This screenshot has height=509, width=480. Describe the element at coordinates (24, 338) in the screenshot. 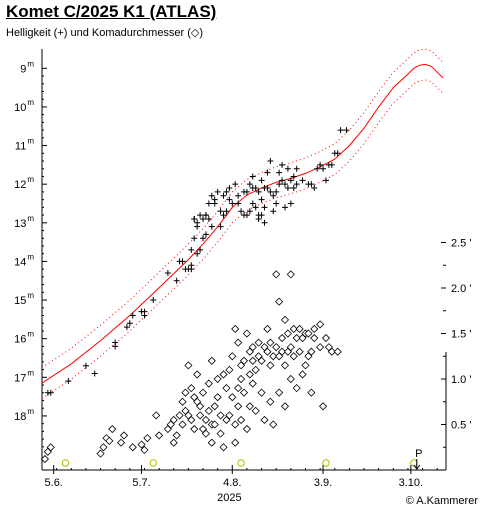

I see `magnitude-tick-label: 16m` at that location.